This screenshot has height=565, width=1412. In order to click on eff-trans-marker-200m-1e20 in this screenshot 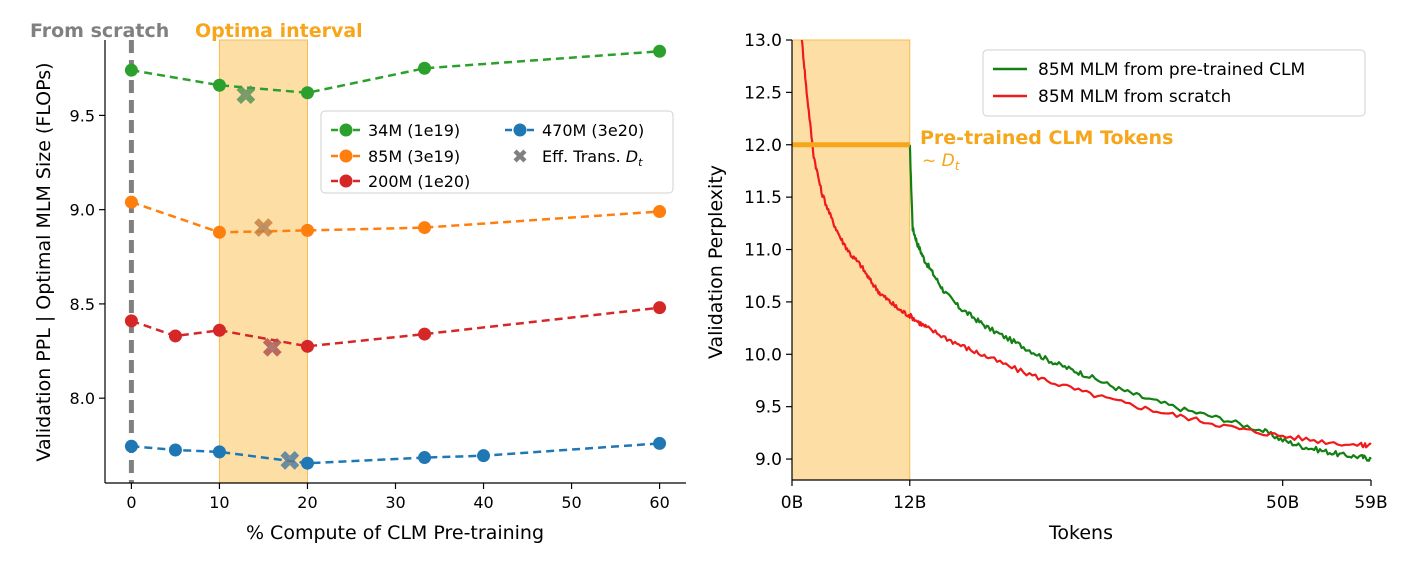, I will do `click(272, 347)`.